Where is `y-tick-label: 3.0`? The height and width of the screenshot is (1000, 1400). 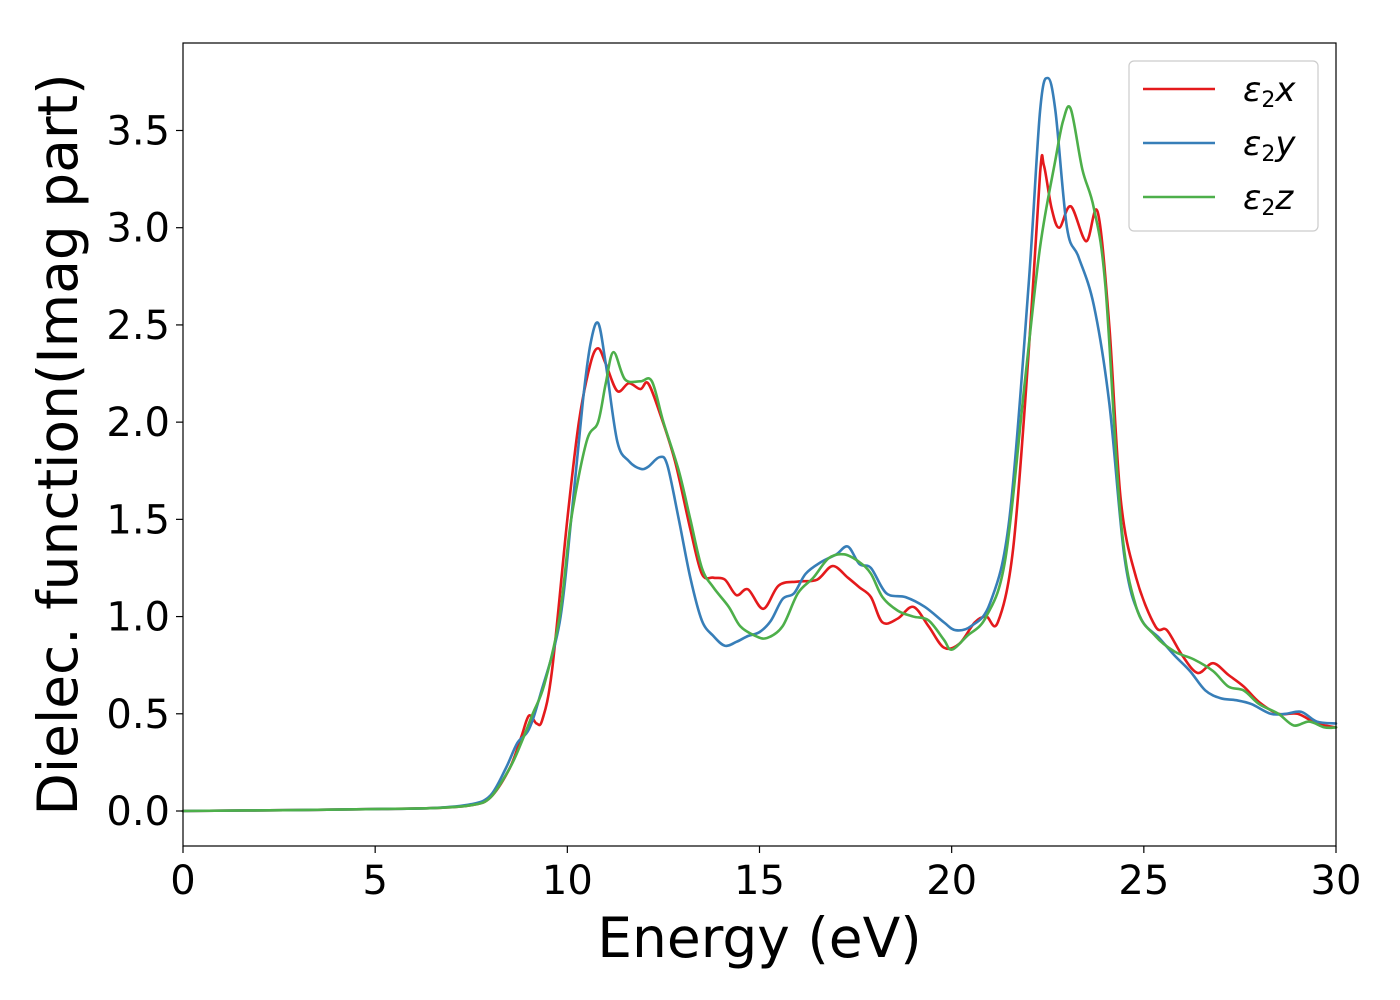 y-tick-label: 3.0 is located at coordinates (138, 229).